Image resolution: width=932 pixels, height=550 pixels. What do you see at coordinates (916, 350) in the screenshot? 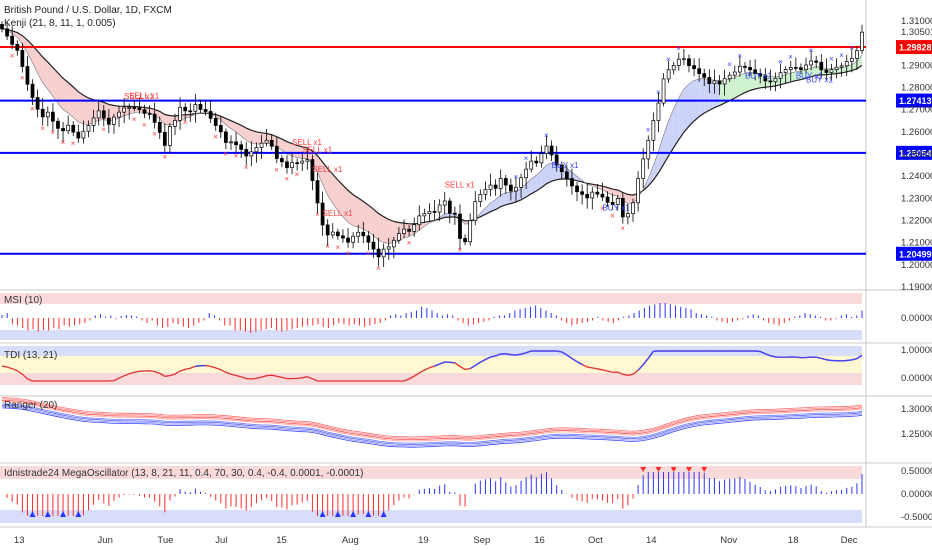
I see `tdi-tick-label: 1.00000` at bounding box center [916, 350].